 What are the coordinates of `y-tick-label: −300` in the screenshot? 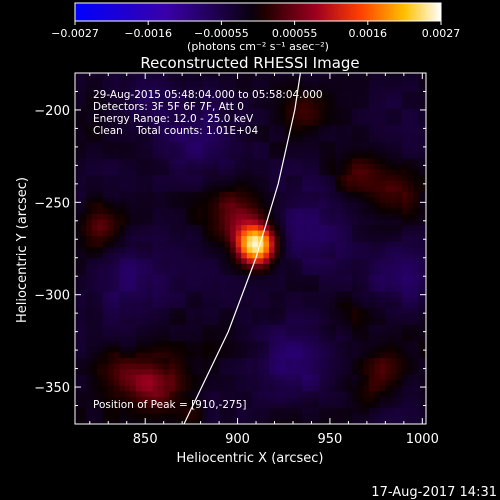 It's located at (52, 296).